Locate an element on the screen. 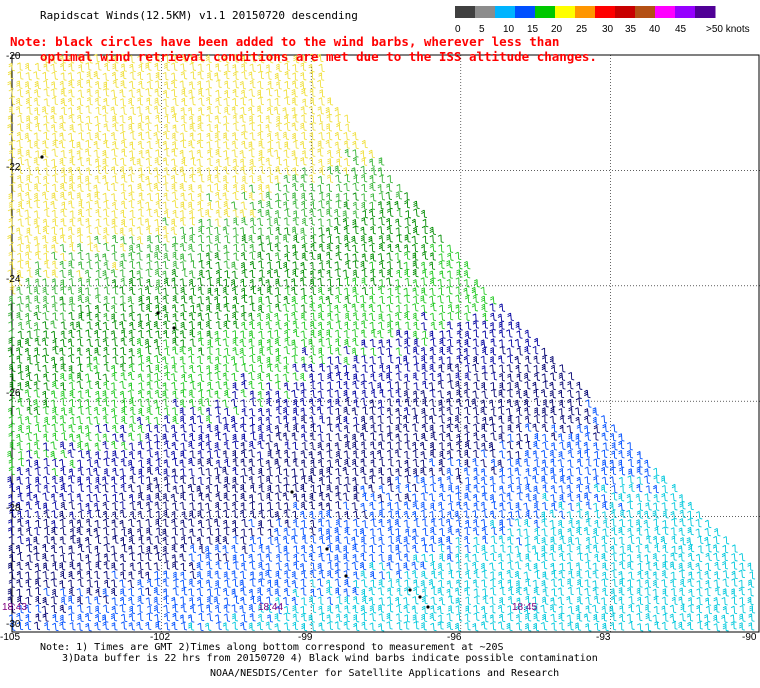 The width and height of the screenshot is (760, 688). wind-speed-legend: 0 5 10 15 20 25 30 35 40 45 >50 knots is located at coordinates (602, 20).